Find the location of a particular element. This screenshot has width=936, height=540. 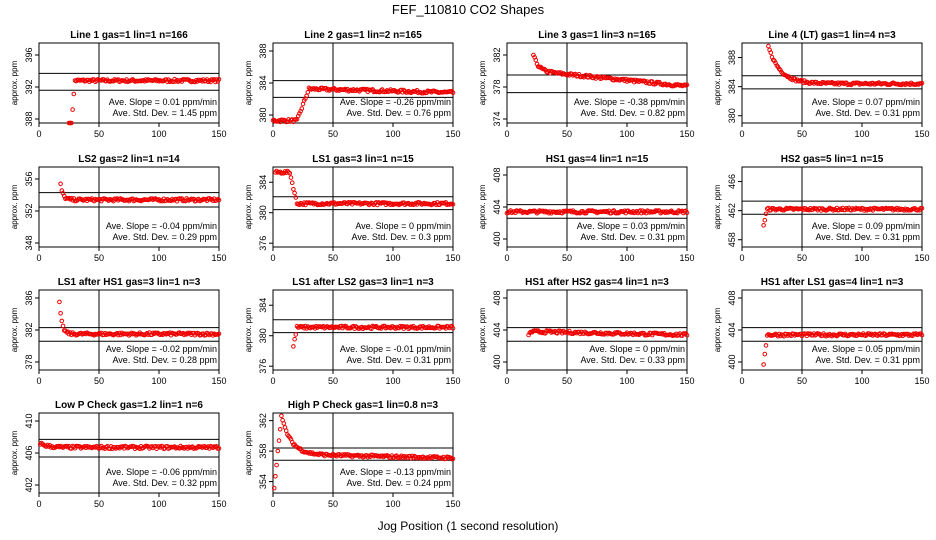

panel-title: HS1 after LS1 gas=4 lin=1 n=3 is located at coordinates (832, 282).